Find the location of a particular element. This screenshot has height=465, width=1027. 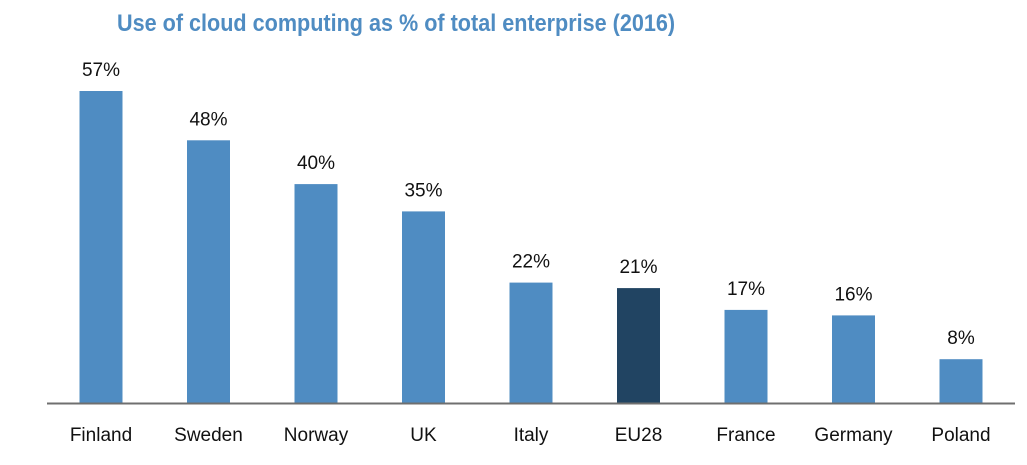

value-label-norway: 40% is located at coordinates (316, 163).